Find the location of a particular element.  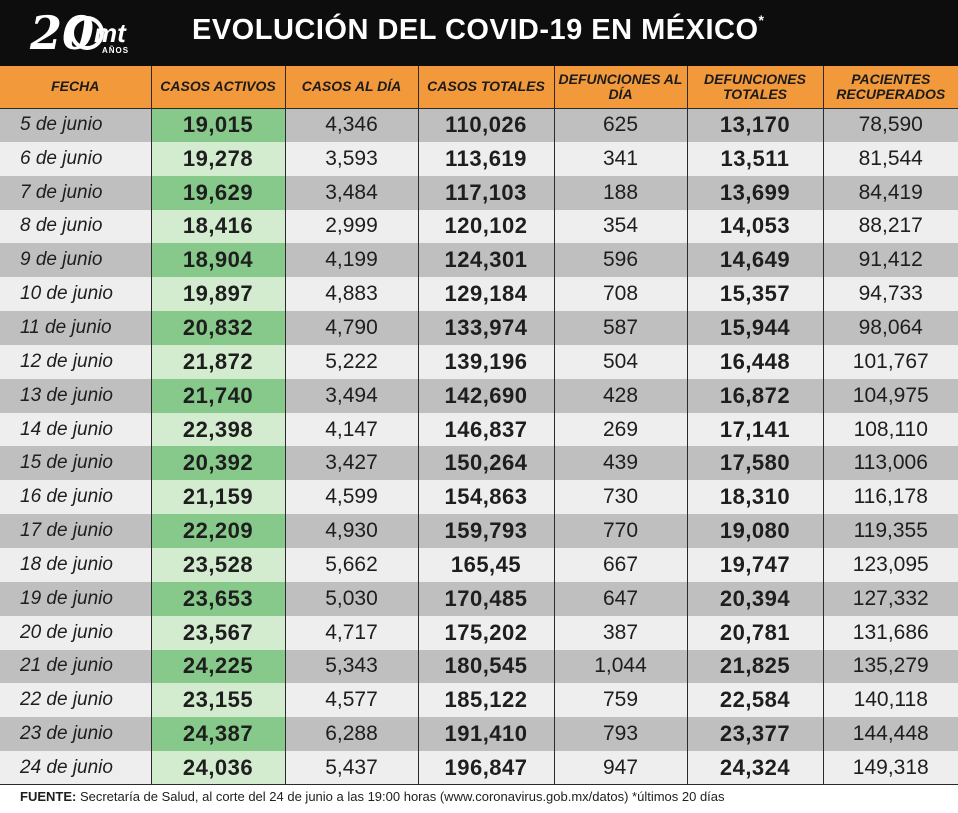

casos-totales-cell: 185,122 is located at coordinates (486, 700).